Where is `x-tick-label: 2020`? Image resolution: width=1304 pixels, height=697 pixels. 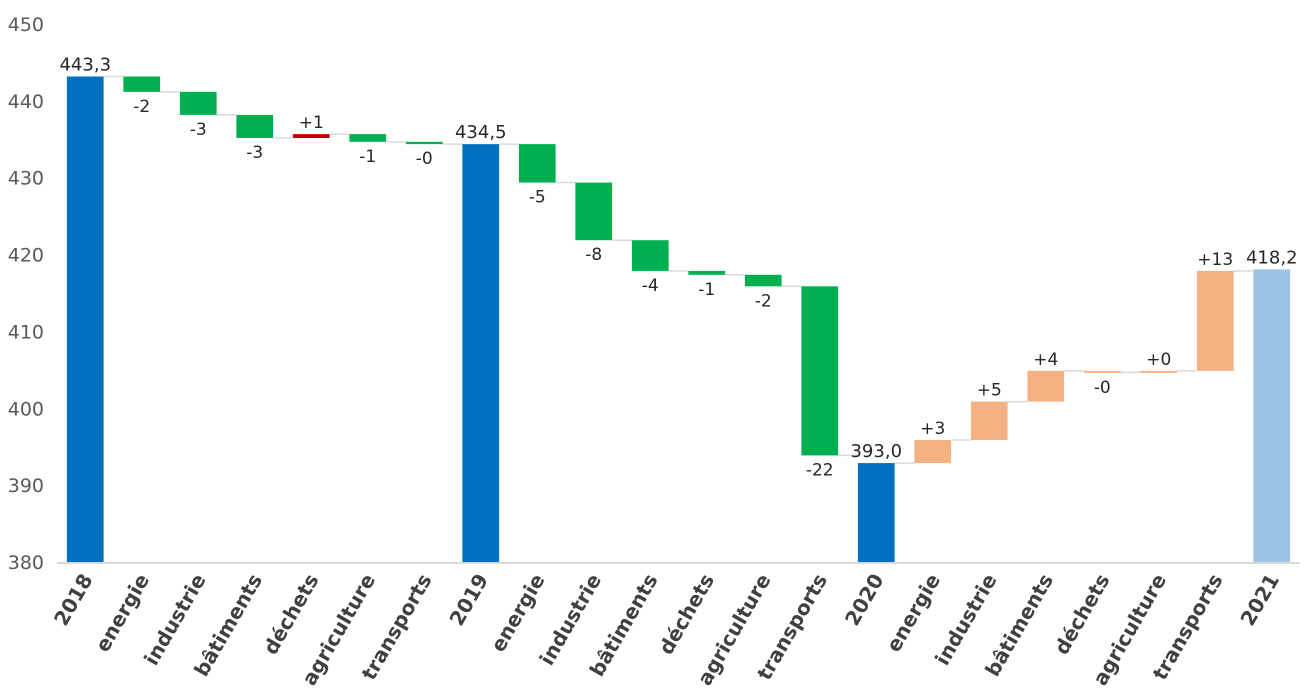
x-tick-label: 2020 is located at coordinates (864, 600).